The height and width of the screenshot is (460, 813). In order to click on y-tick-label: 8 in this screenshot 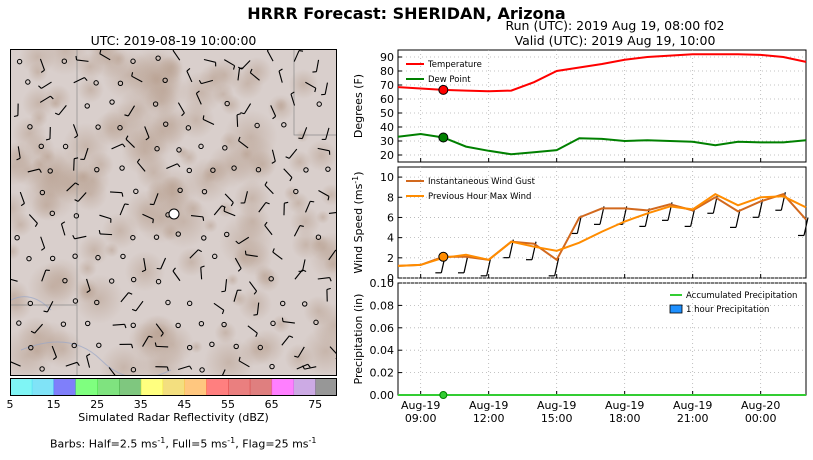, I will do `click(390, 197)`.